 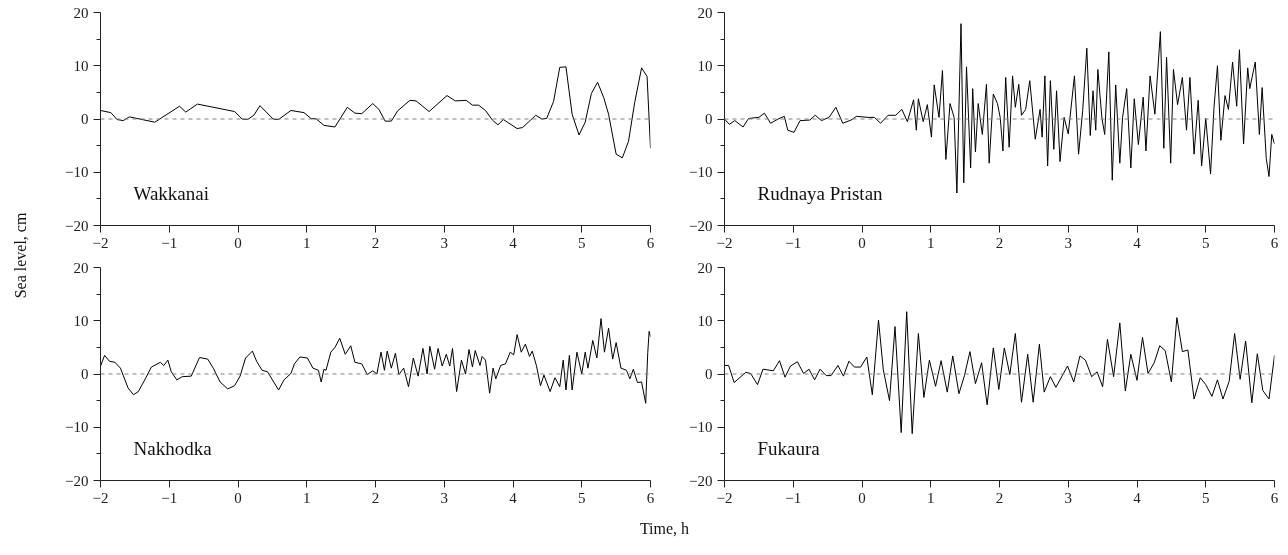 I want to click on annotation: Fukaura, so click(x=789, y=449).